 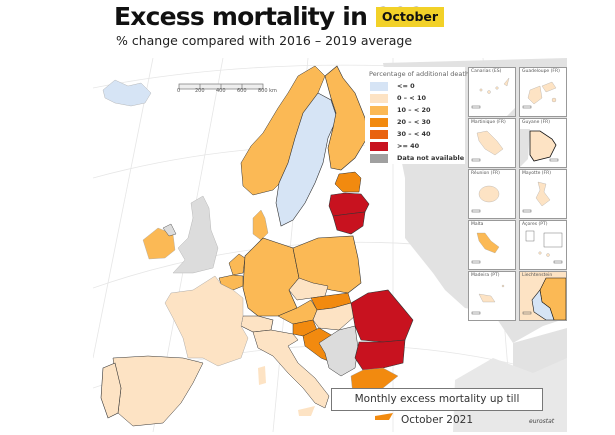 What do you see at coordinates (283, 130) in the screenshot?
I see `region-norway` at bounding box center [283, 130].